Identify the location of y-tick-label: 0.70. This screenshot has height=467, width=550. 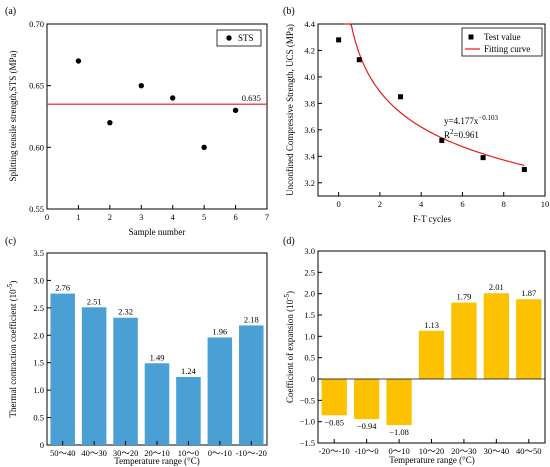
(36, 24).